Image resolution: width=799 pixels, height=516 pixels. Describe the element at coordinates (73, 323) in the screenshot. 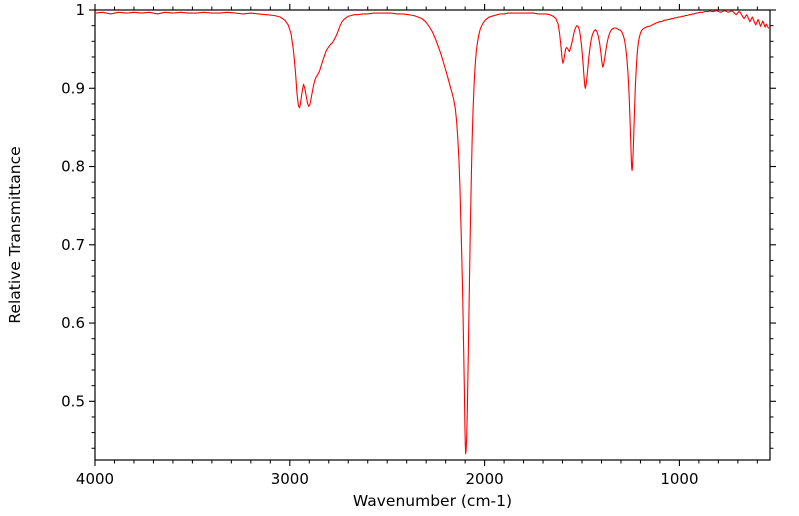

I see `y-tick-label: 0.6` at that location.